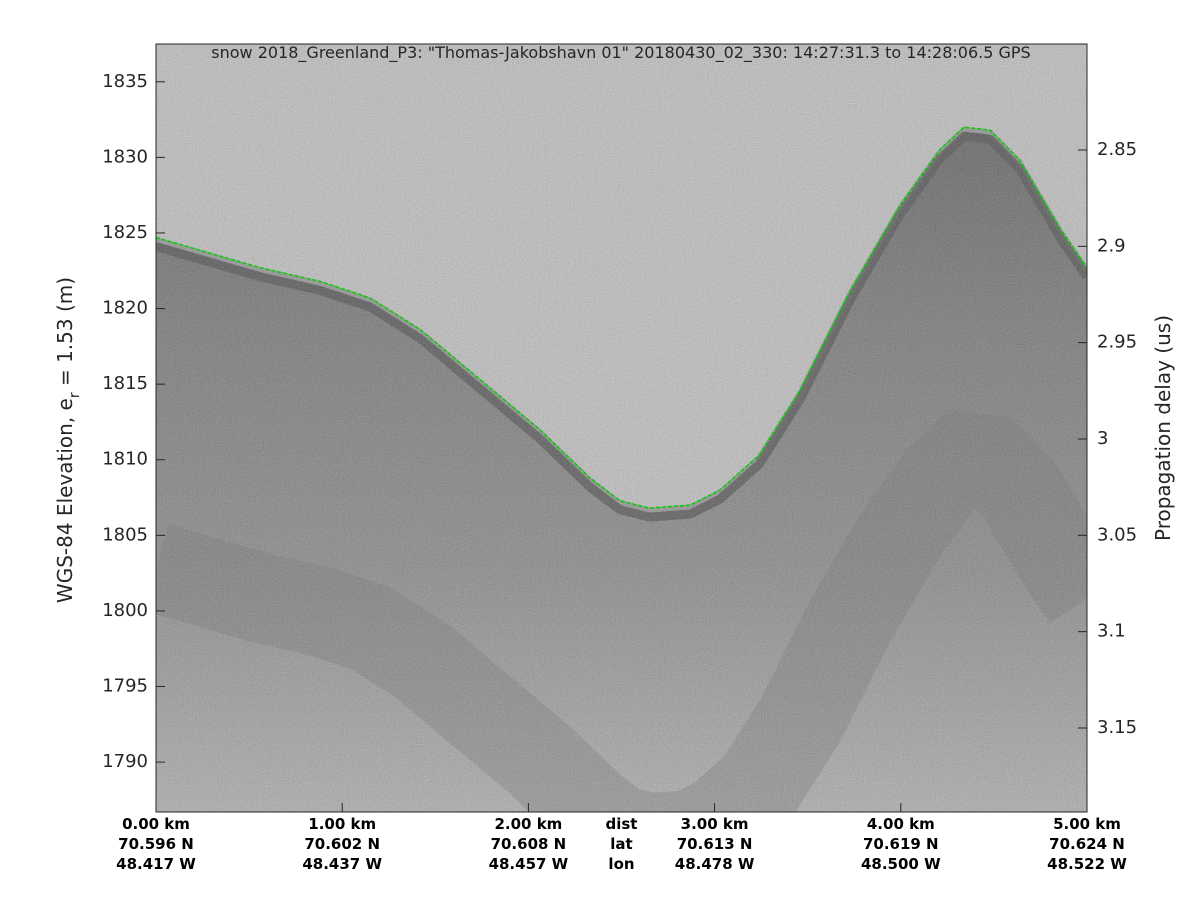 The image size is (1200, 900). I want to click on y-label-part: = 1.53 (m), so click(65, 334).